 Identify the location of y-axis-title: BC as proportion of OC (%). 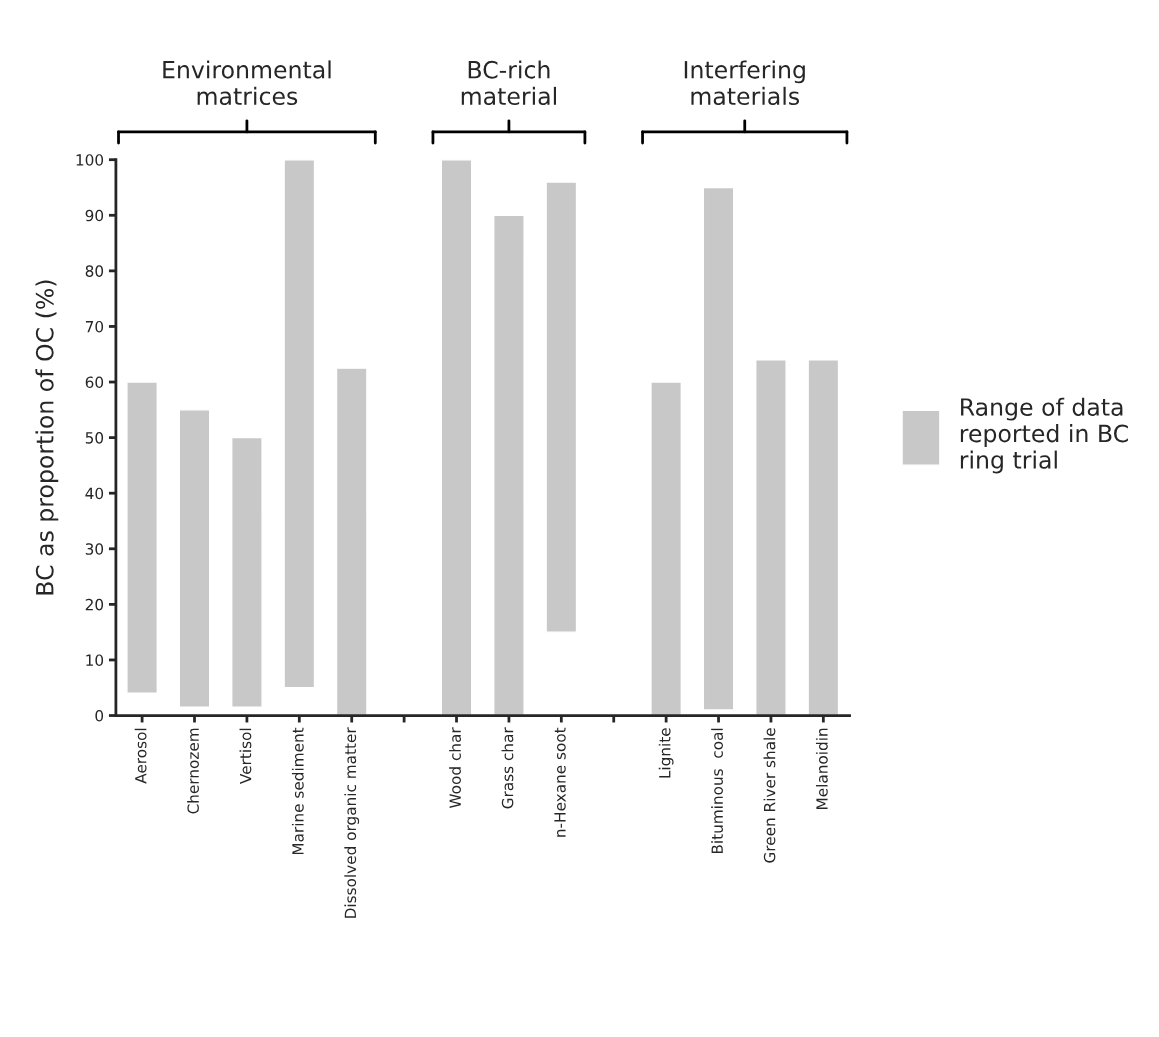
(47, 437).